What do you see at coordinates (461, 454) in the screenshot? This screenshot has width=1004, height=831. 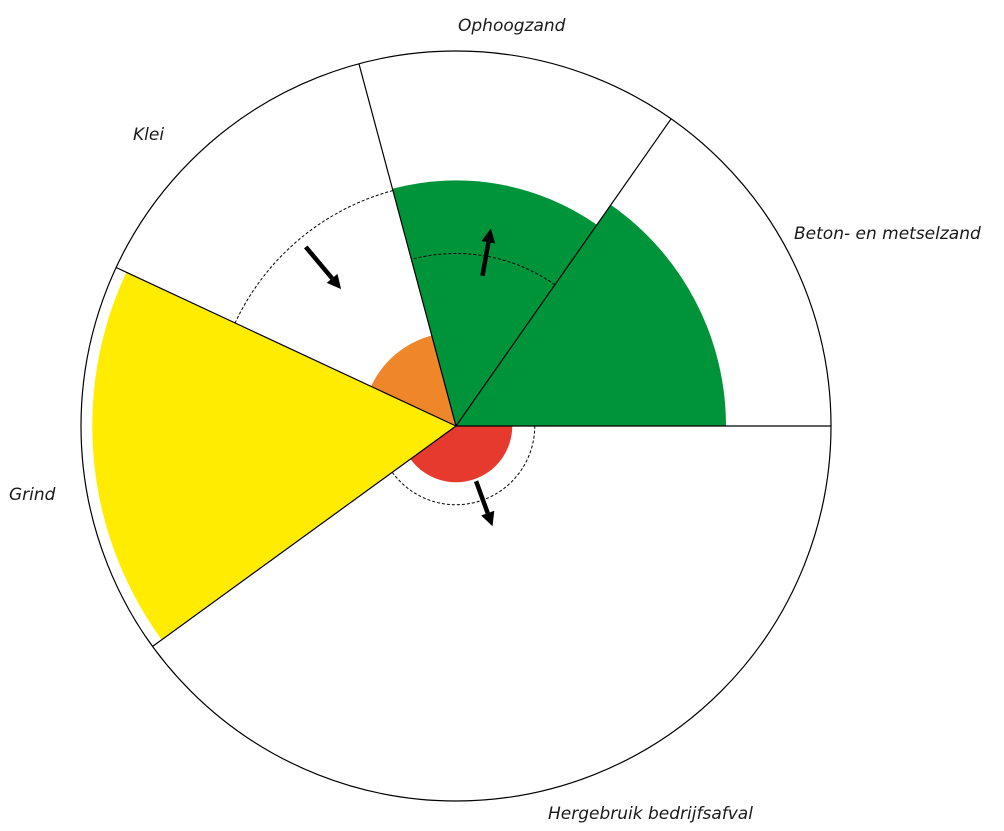 I see `sector-hergebruik-bedrijfsafval` at bounding box center [461, 454].